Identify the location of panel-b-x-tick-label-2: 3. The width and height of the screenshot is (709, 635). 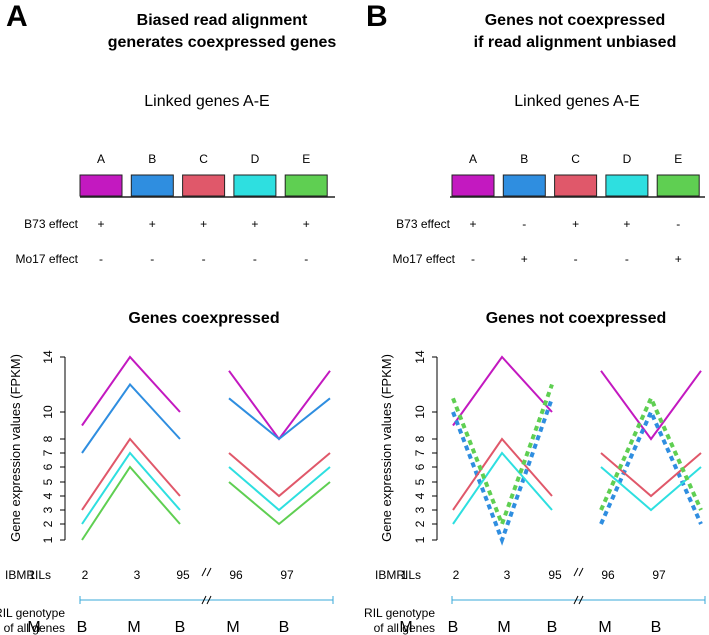
(507, 575).